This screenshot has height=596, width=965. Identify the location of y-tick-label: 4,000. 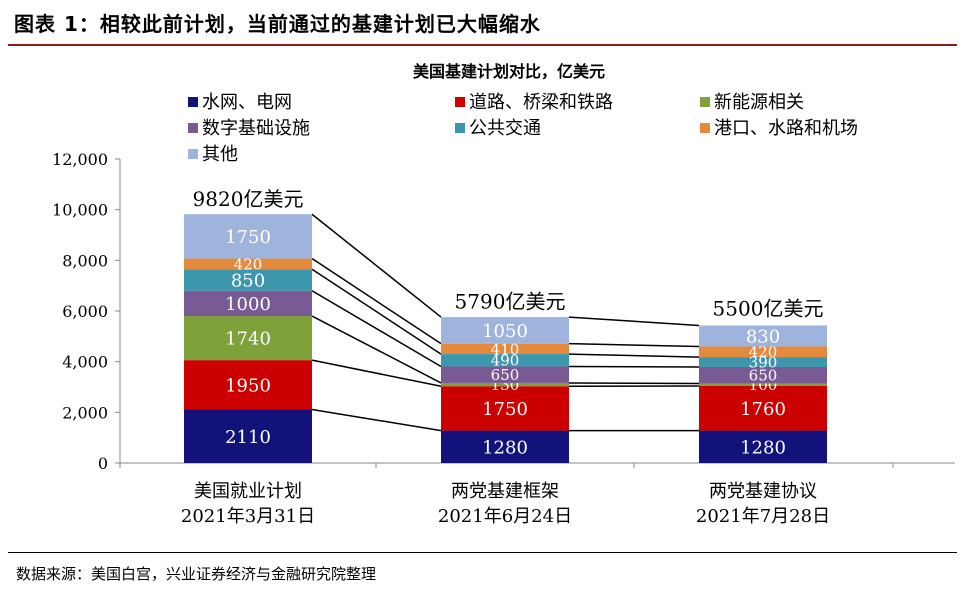
(85, 362).